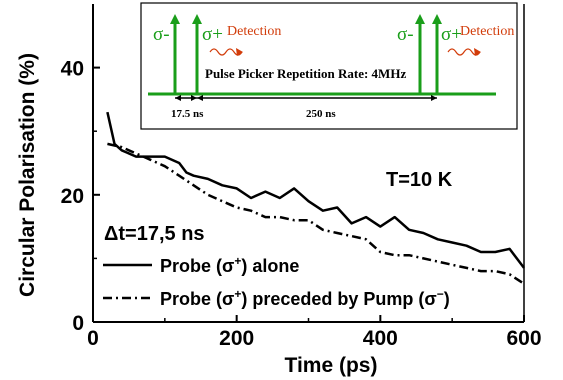 The width and height of the screenshot is (563, 380). What do you see at coordinates (380, 338) in the screenshot?
I see `x-tick-label: 400` at bounding box center [380, 338].